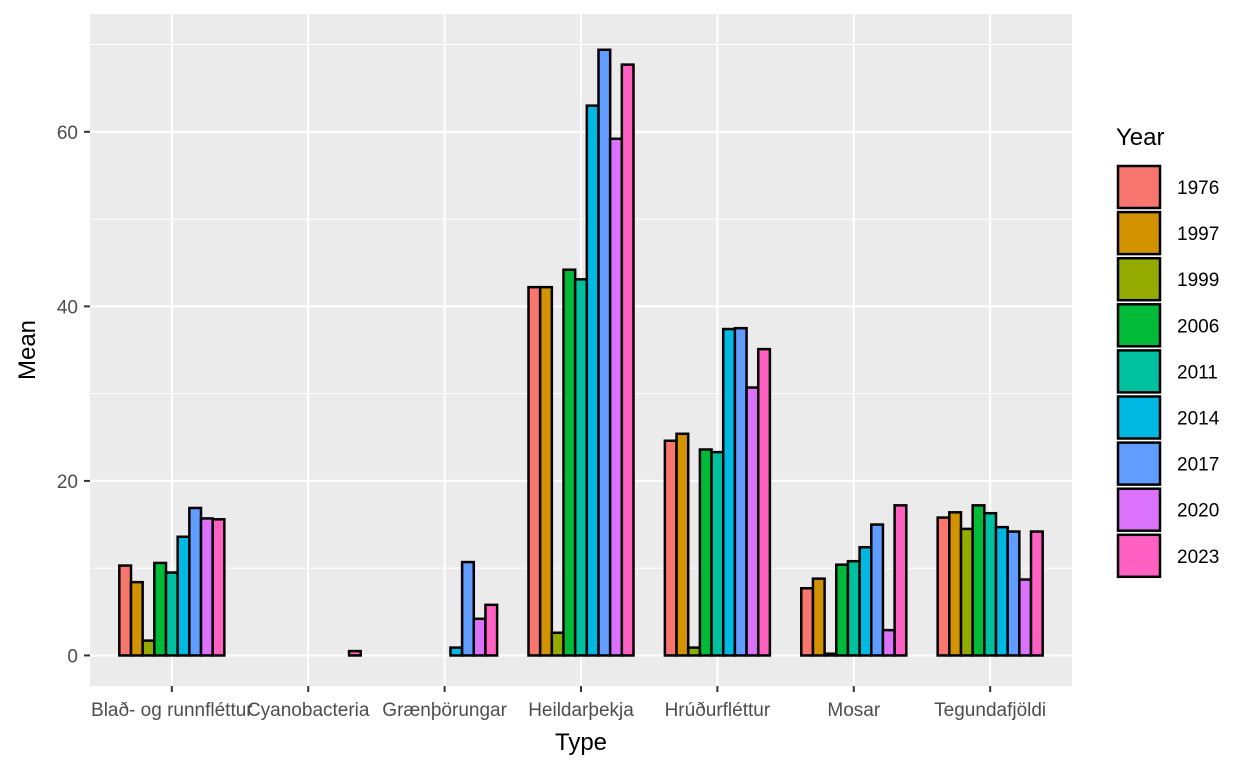  What do you see at coordinates (1198, 511) in the screenshot?
I see `legend-label: 2020` at bounding box center [1198, 511].